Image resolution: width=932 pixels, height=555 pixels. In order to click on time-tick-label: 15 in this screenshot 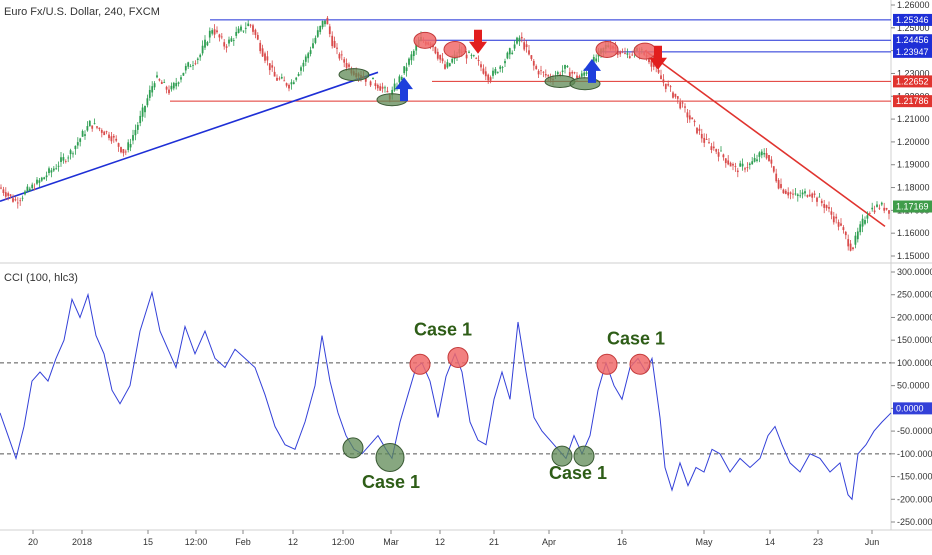, I will do `click(148, 542)`.